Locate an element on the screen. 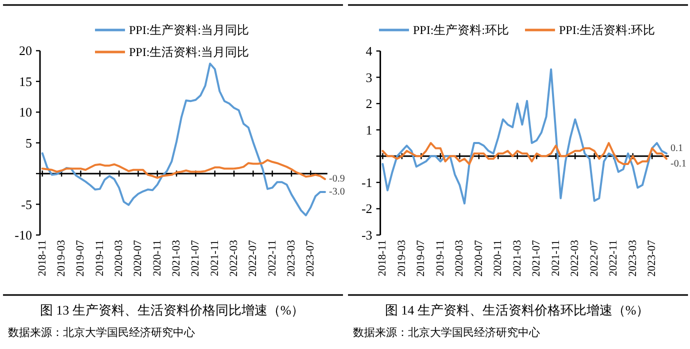  y-tick-label: 20 is located at coordinates (25, 50).